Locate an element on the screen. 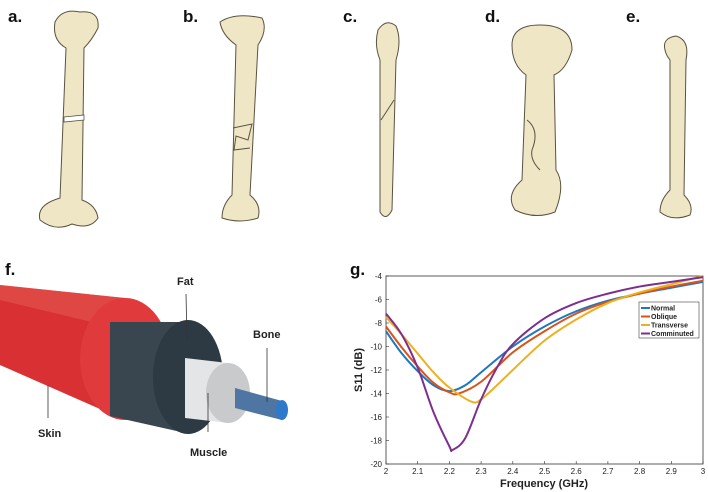  panel-label-f: f. is located at coordinates (10, 269).